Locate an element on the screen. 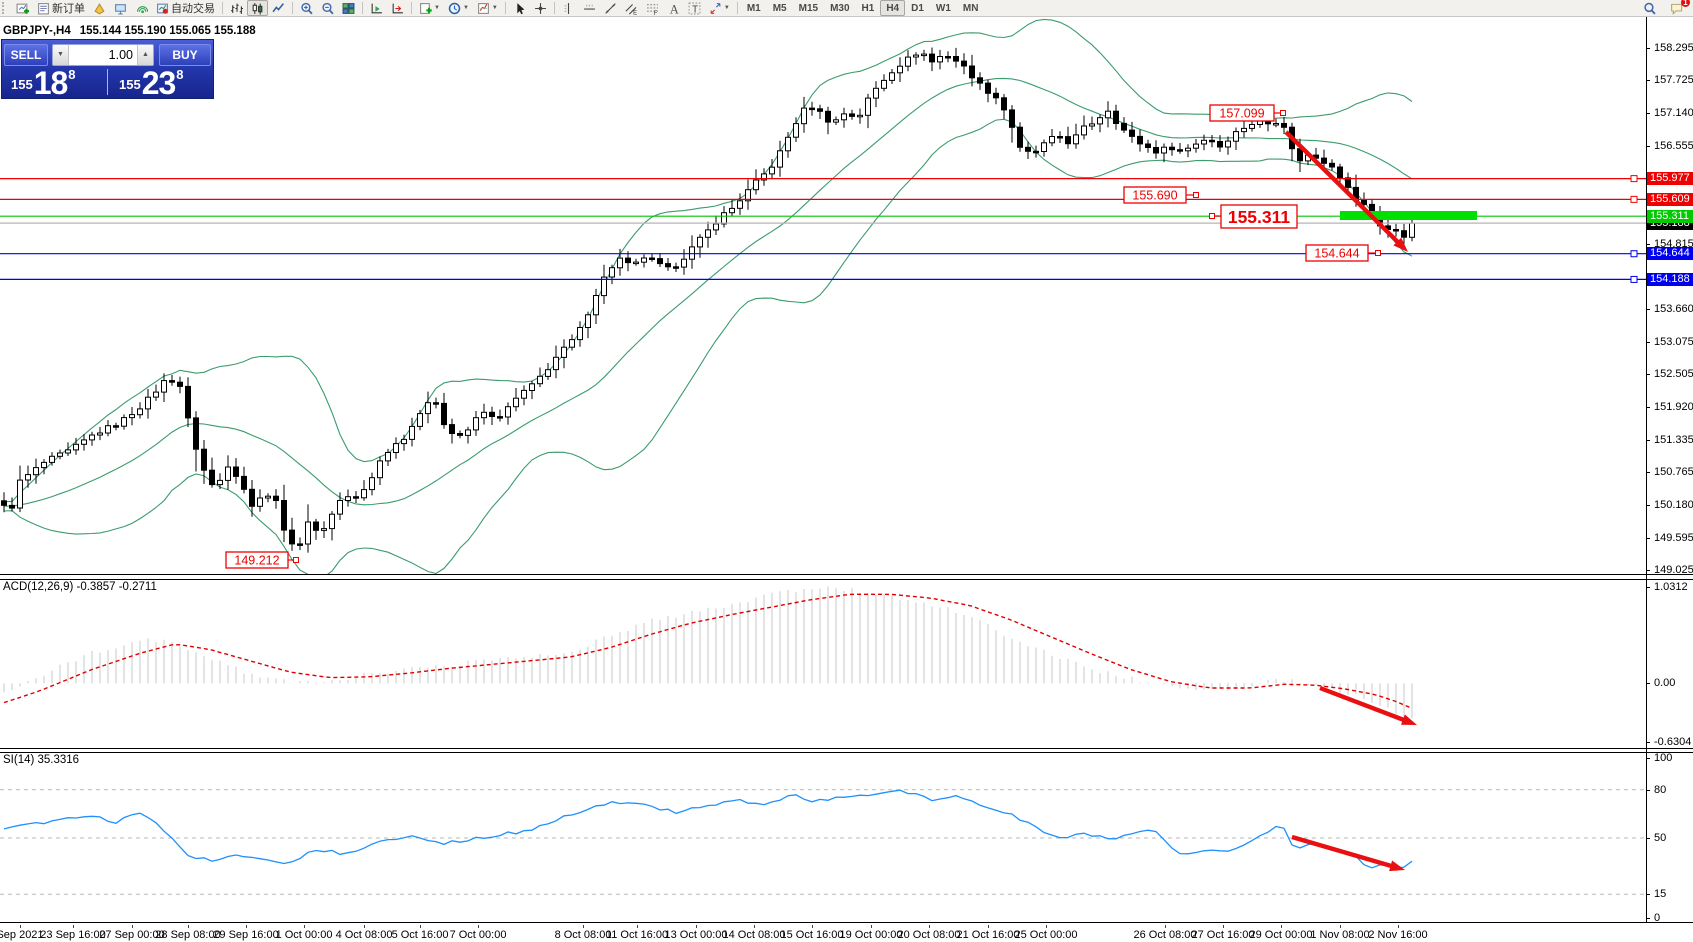 The height and width of the screenshot is (942, 1693). price-callout-157.099: 157.099 is located at coordinates (1247, 113).